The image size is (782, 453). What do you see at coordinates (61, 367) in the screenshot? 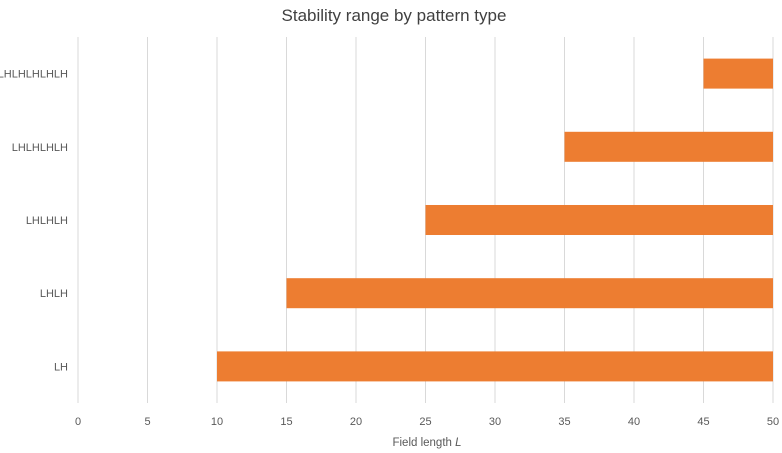
I see `y-tick-label: LH` at bounding box center [61, 367].